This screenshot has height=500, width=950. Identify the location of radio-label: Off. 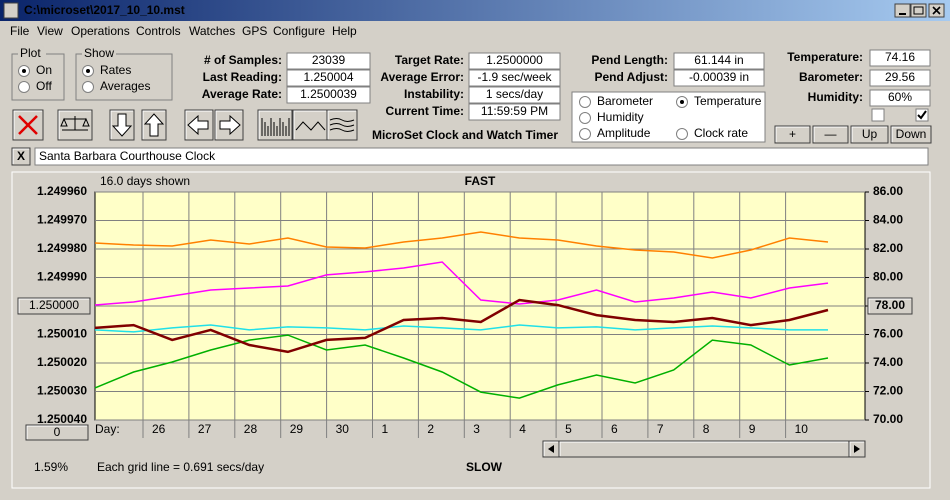
(44, 86).